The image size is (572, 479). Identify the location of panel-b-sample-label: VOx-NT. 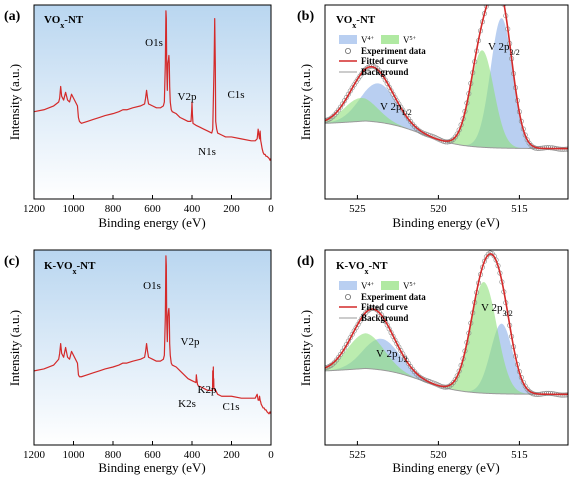
(356, 22).